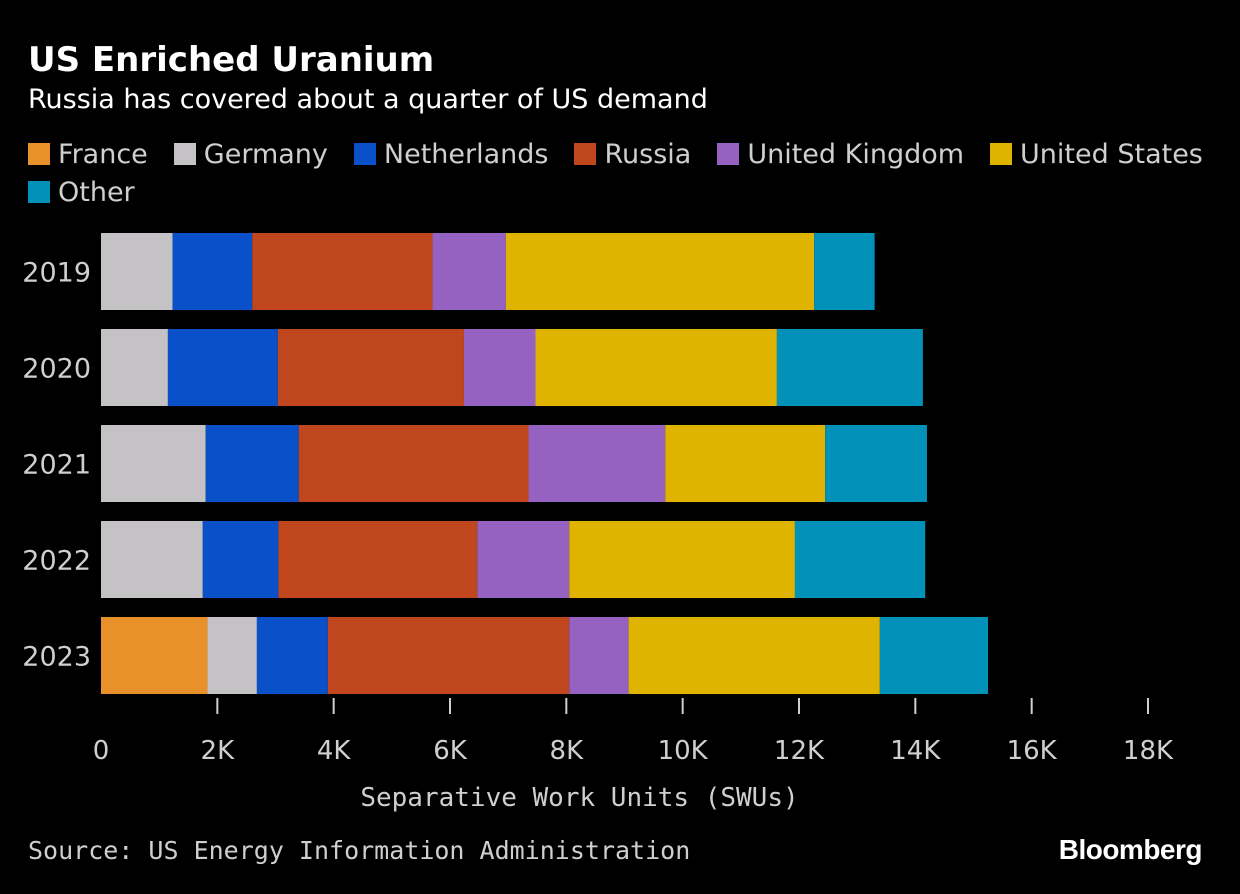 The image size is (1240, 894). I want to click on y-tick-label: 2019, so click(56, 273).